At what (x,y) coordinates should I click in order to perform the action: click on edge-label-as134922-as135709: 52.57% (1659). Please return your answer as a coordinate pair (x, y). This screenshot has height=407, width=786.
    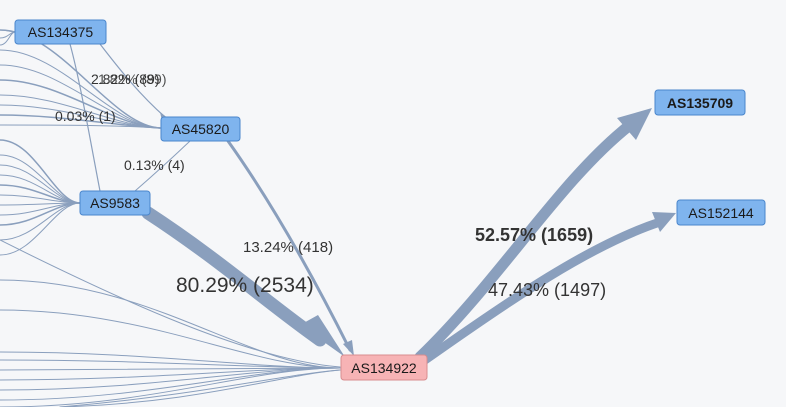
    Looking at the image, I should click on (534, 235).